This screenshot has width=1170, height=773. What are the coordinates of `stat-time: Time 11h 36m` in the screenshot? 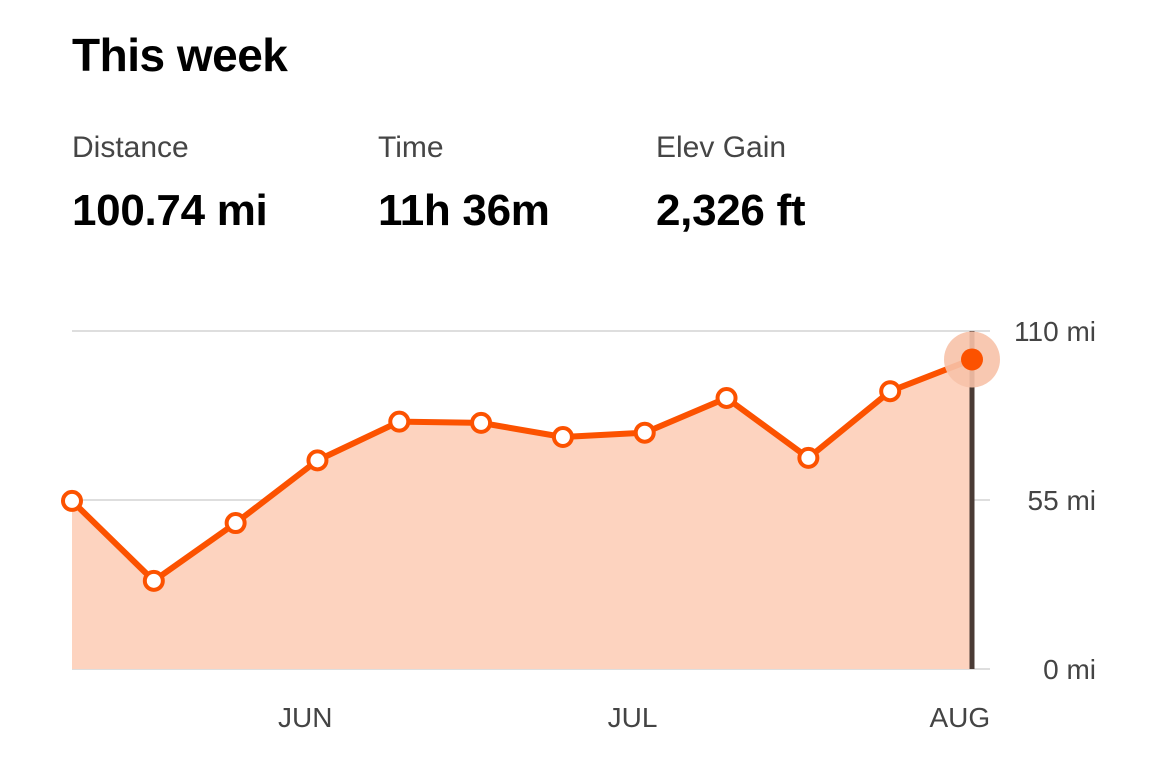 It's located at (464, 183).